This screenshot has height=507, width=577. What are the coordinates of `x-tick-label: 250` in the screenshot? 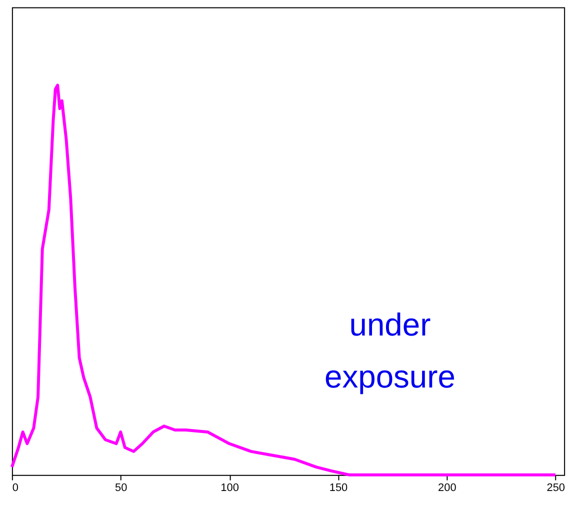 It's located at (555, 488).